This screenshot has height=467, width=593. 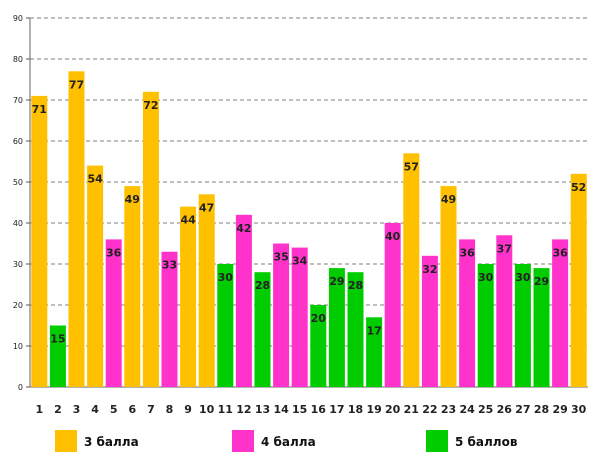 I want to click on x-tick-label: 30, so click(x=579, y=409).